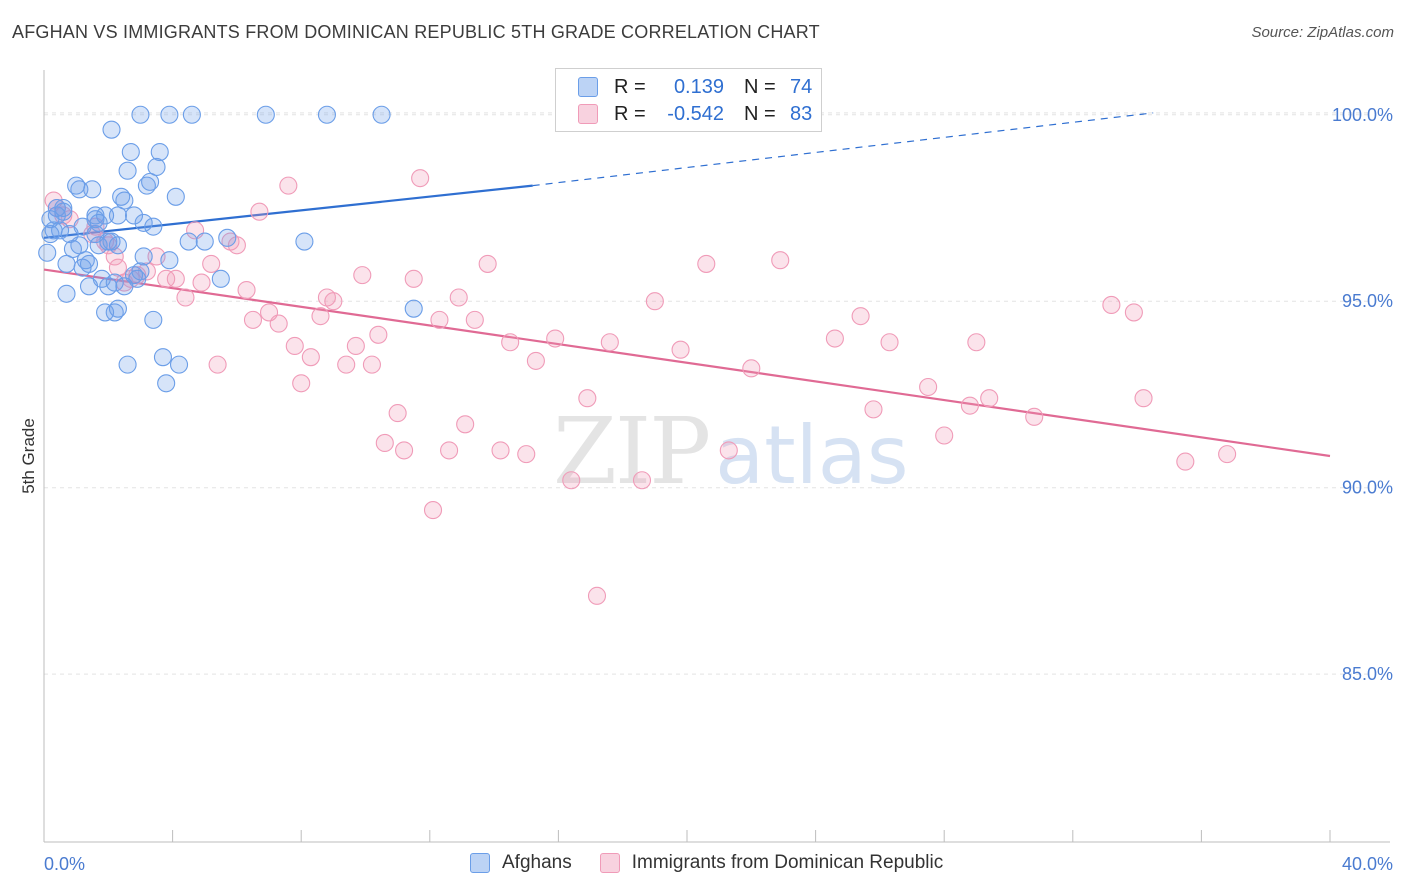  What do you see at coordinates (480, 863) in the screenshot?
I see `series-swatch-afghans` at bounding box center [480, 863].